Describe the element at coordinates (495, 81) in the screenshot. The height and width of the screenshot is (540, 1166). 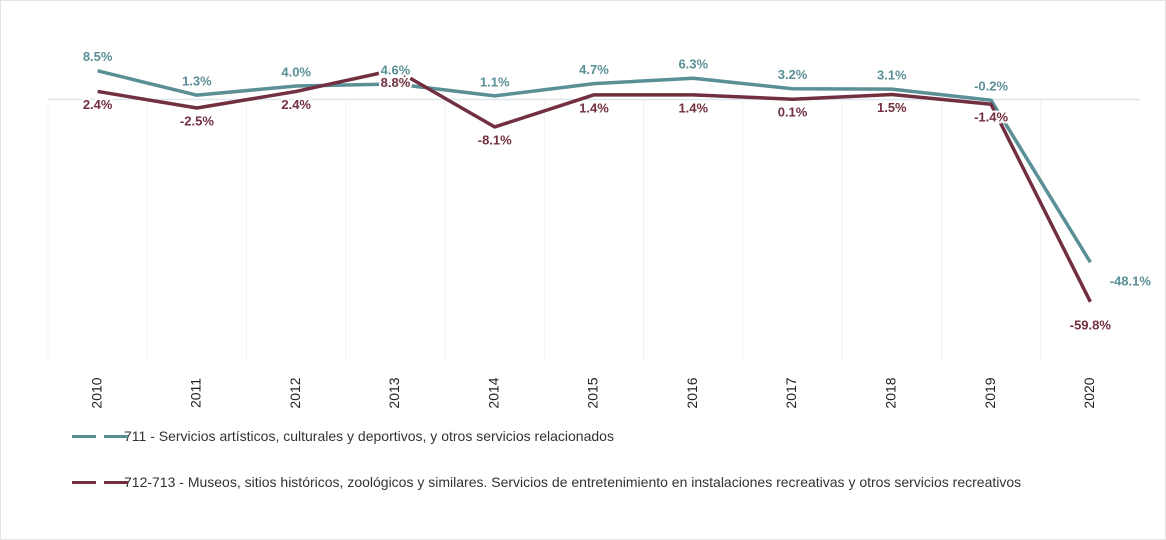
I see `data-label: 1.1%` at that location.